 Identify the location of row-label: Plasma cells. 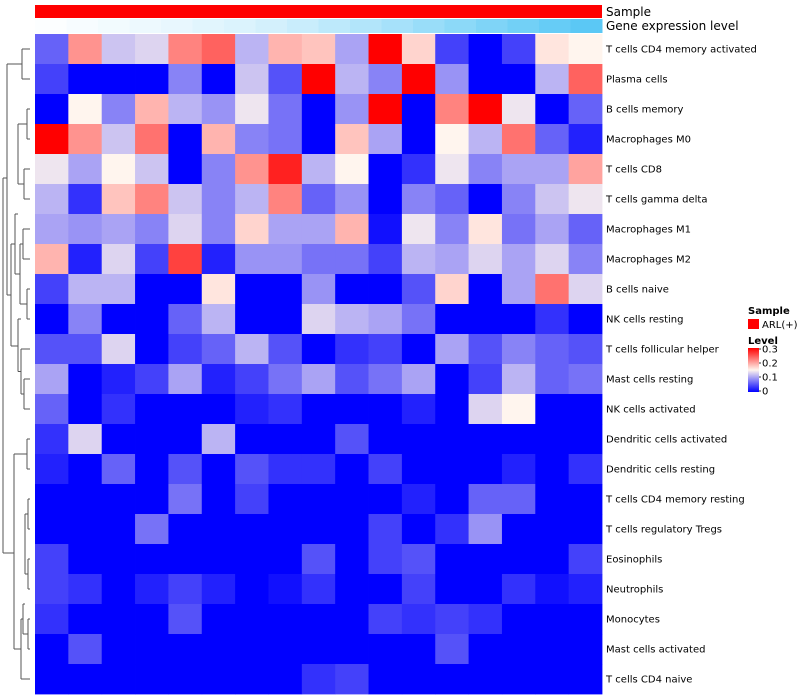
(637, 80).